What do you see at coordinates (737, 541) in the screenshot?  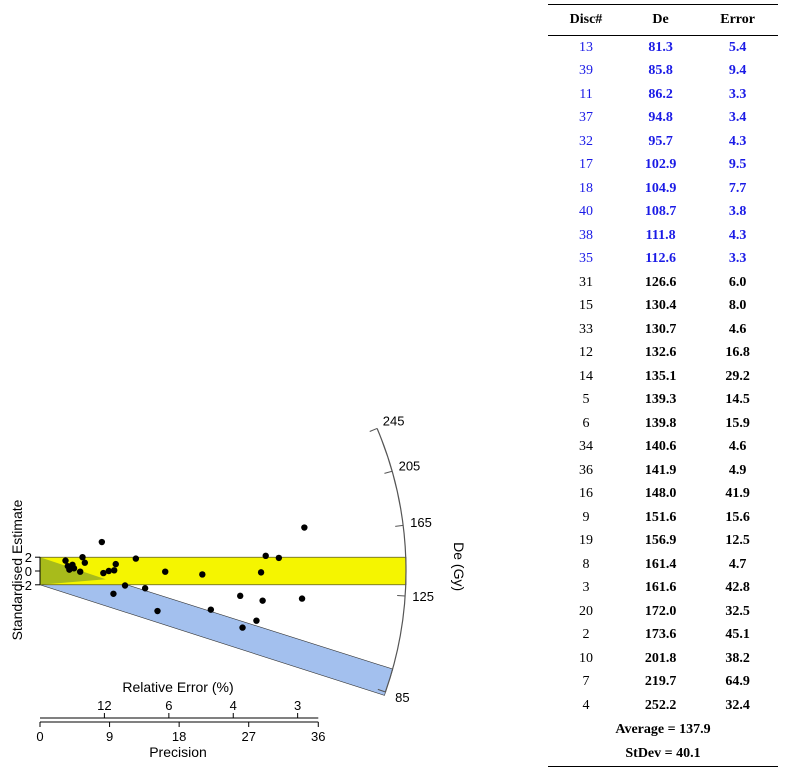 I see `cell-error: 12.5` at bounding box center [737, 541].